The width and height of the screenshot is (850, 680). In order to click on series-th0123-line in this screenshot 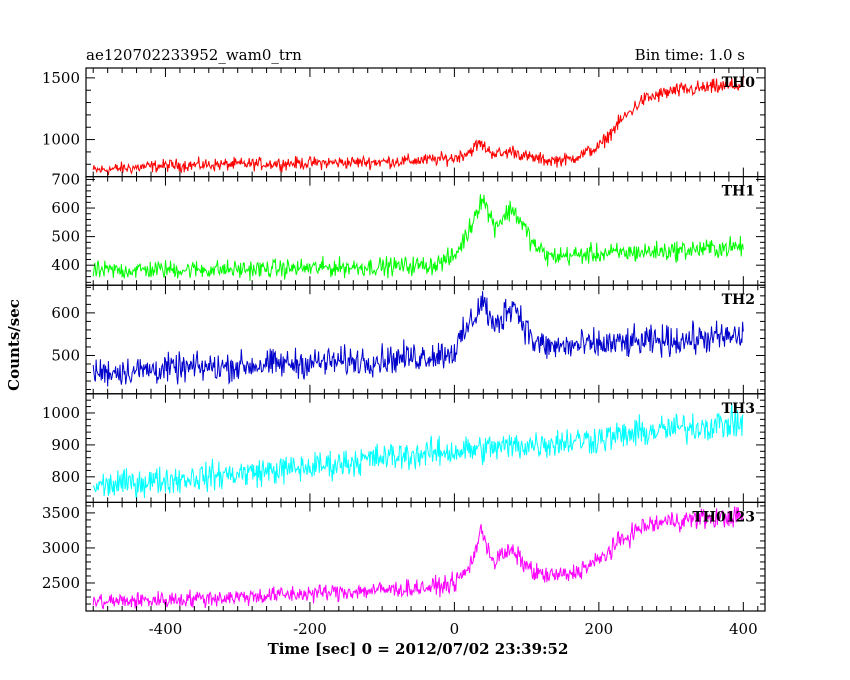, I will do `click(418, 558)`.